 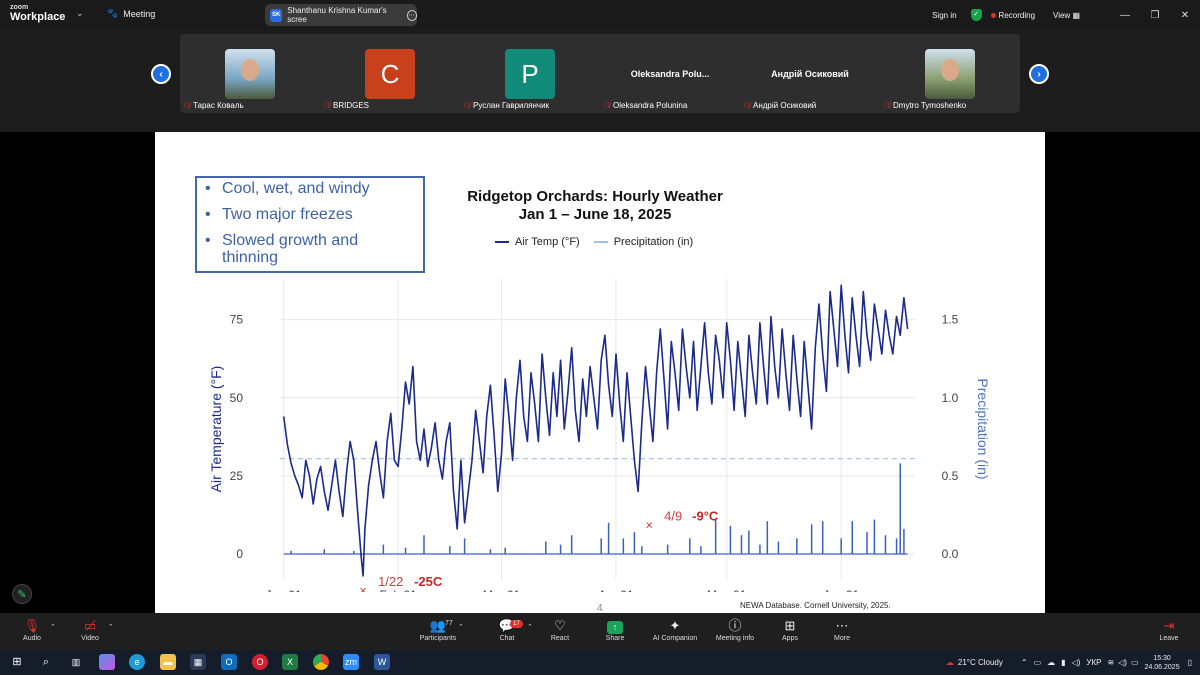 What do you see at coordinates (137, 662) in the screenshot?
I see `edge-icon: e` at bounding box center [137, 662].